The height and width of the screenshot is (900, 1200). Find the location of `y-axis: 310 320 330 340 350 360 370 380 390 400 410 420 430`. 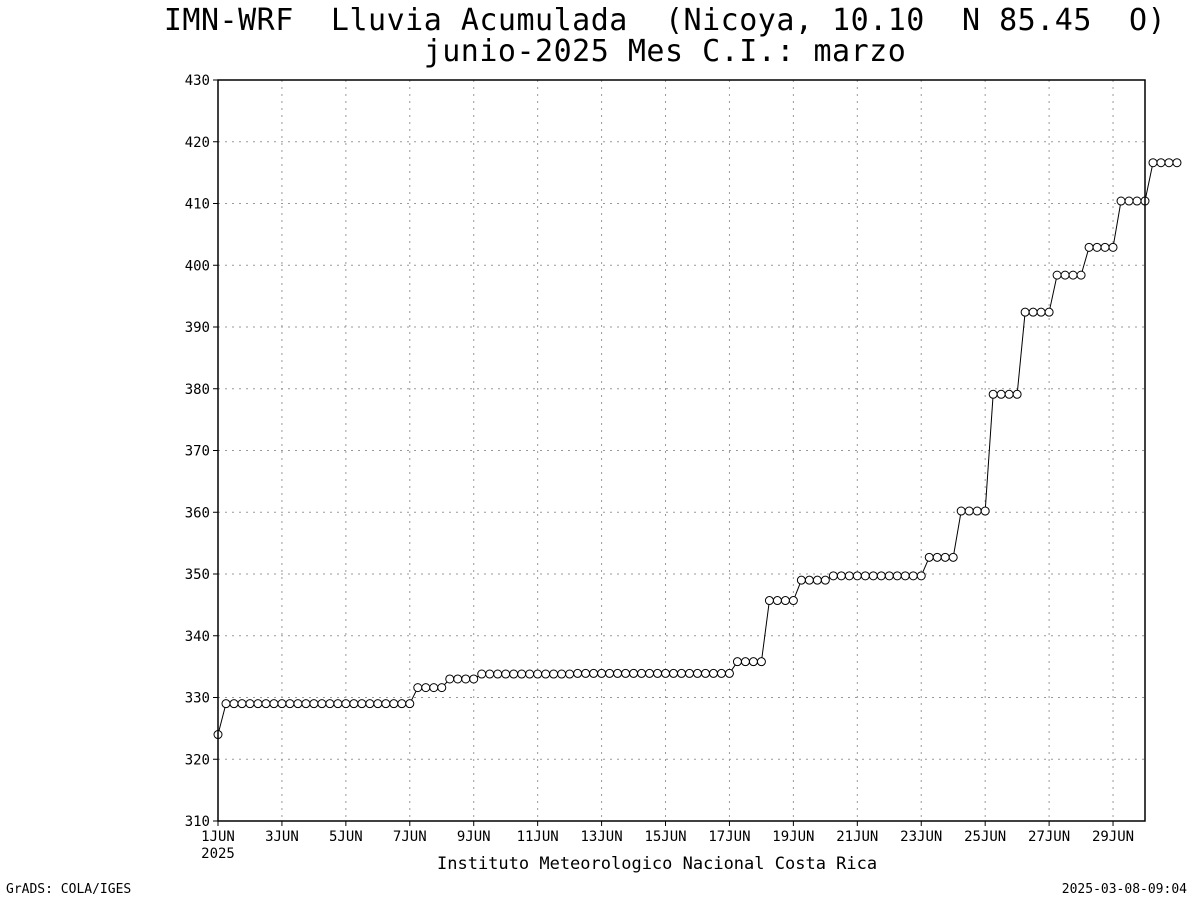

y-axis: 310 320 330 340 350 360 370 380 390 400 410 420 430 is located at coordinates (201, 451).